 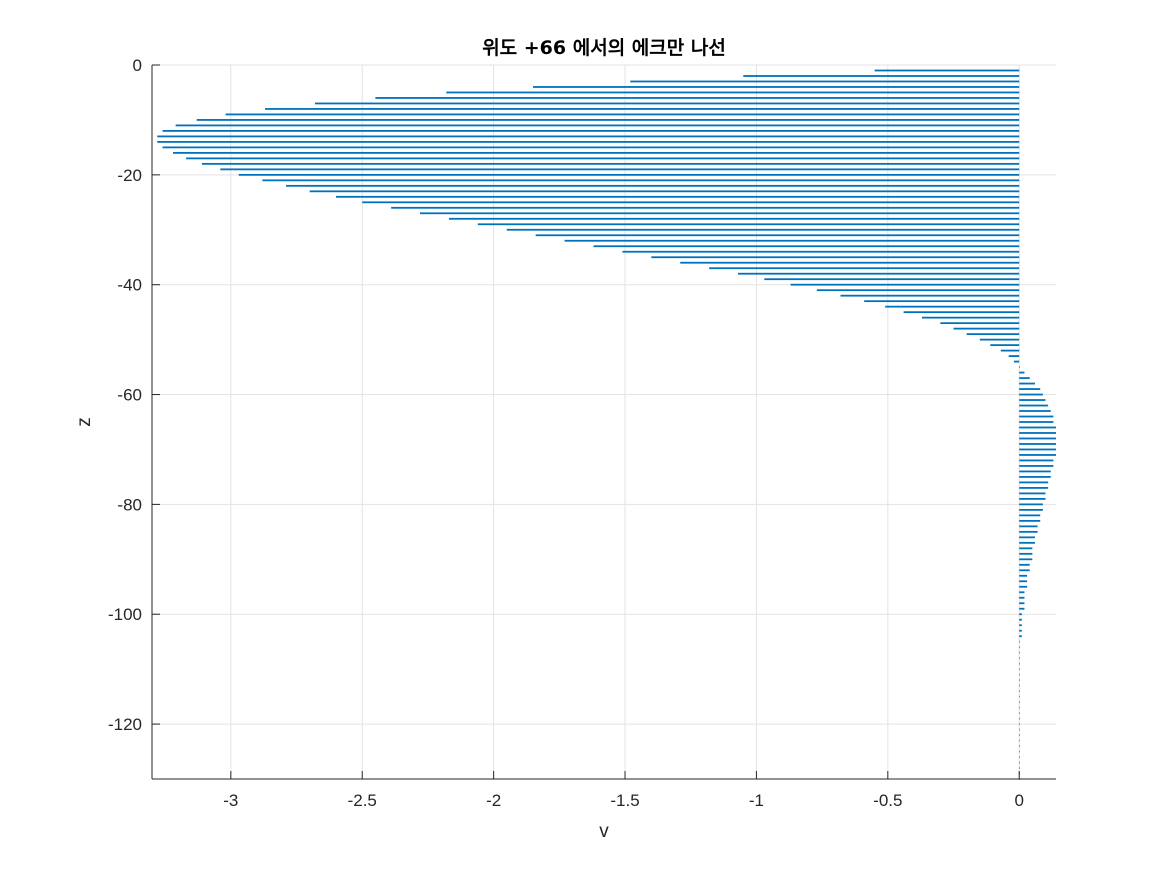 I want to click on x-tick-label: -2.5, so click(x=362, y=800).